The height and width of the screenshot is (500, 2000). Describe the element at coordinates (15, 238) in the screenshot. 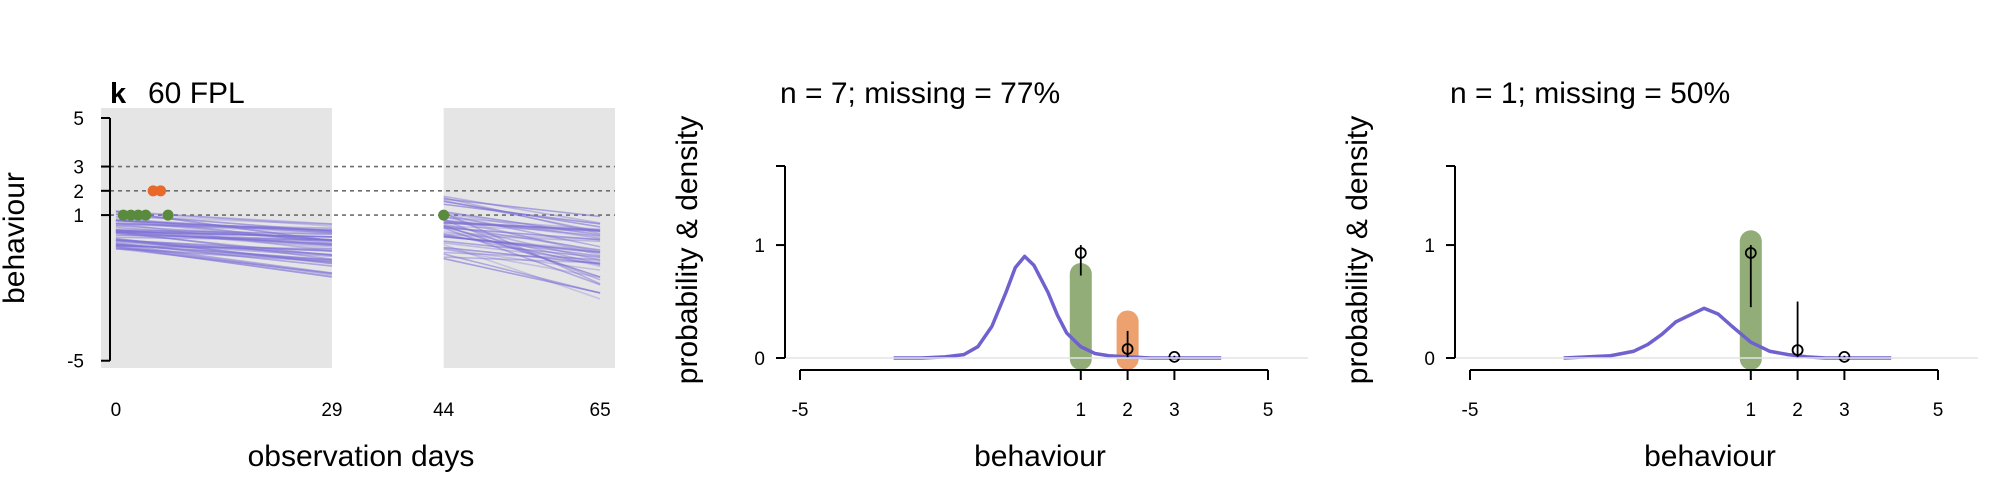

I see `y-axis-label: behaviour` at that location.